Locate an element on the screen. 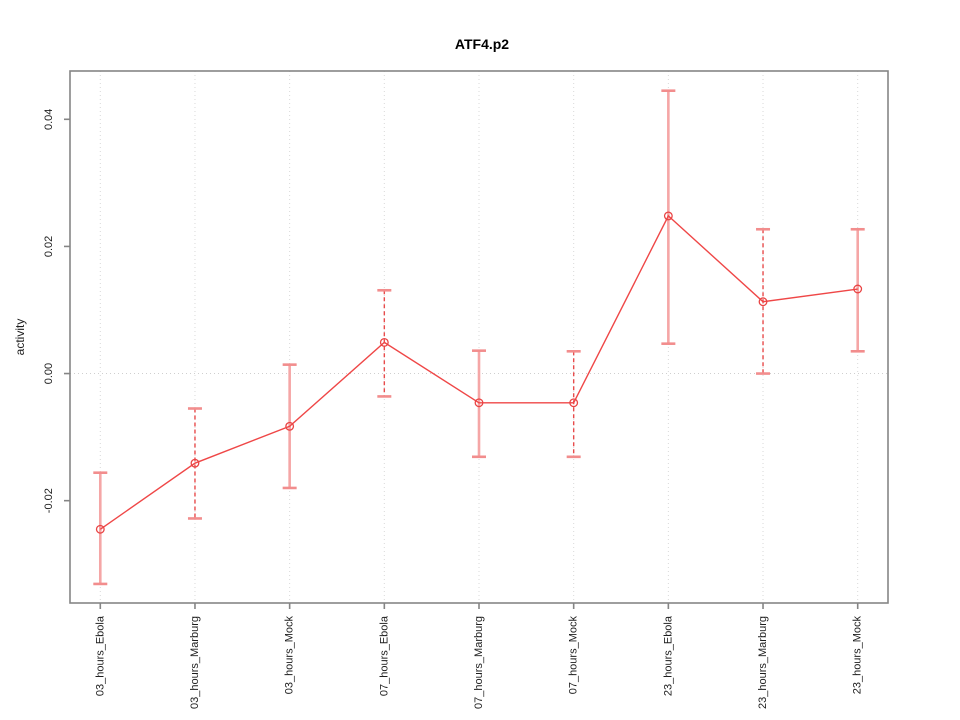 This screenshot has height=720, width=960. y-tick-label: 0.02 is located at coordinates (49, 246).